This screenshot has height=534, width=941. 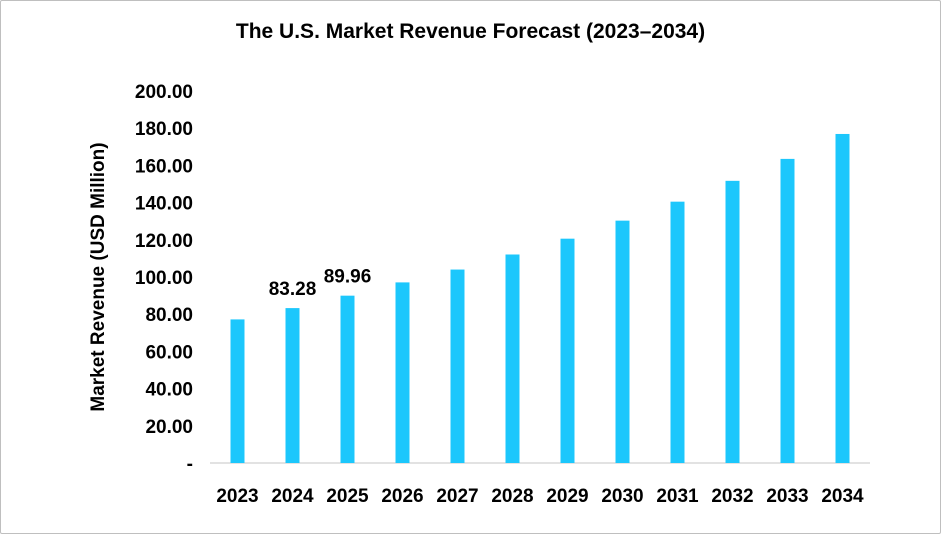 What do you see at coordinates (787, 310) in the screenshot?
I see `bar-2033` at bounding box center [787, 310].